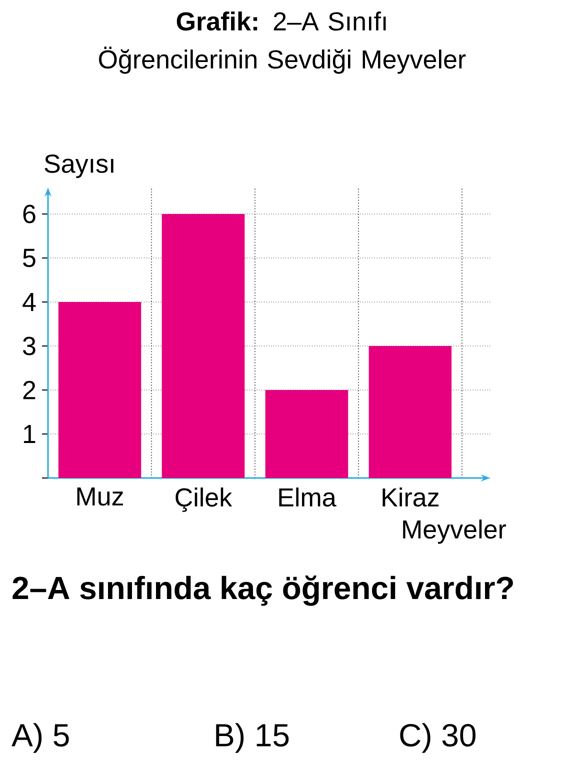 This screenshot has height=772, width=564. Describe the element at coordinates (262, 591) in the screenshot. I see `text: 2–A sınıfında kaç öğrenci vardır?` at that location.